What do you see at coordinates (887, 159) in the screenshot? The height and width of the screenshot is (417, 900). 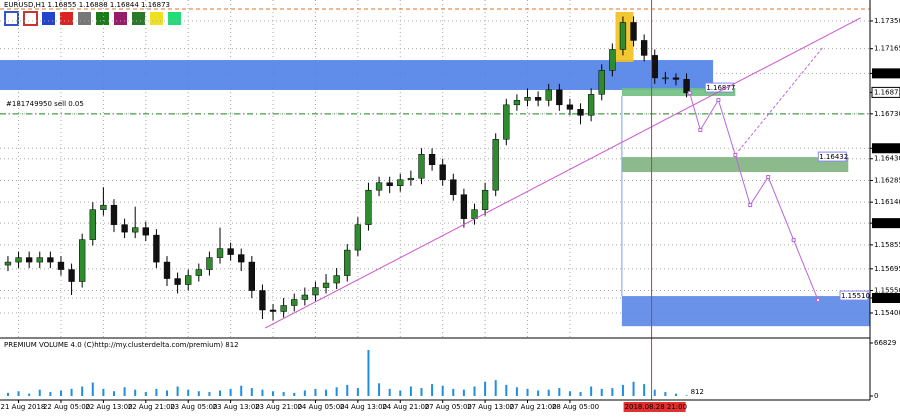 I see `y-tick-label: 1.16430` at bounding box center [887, 159].